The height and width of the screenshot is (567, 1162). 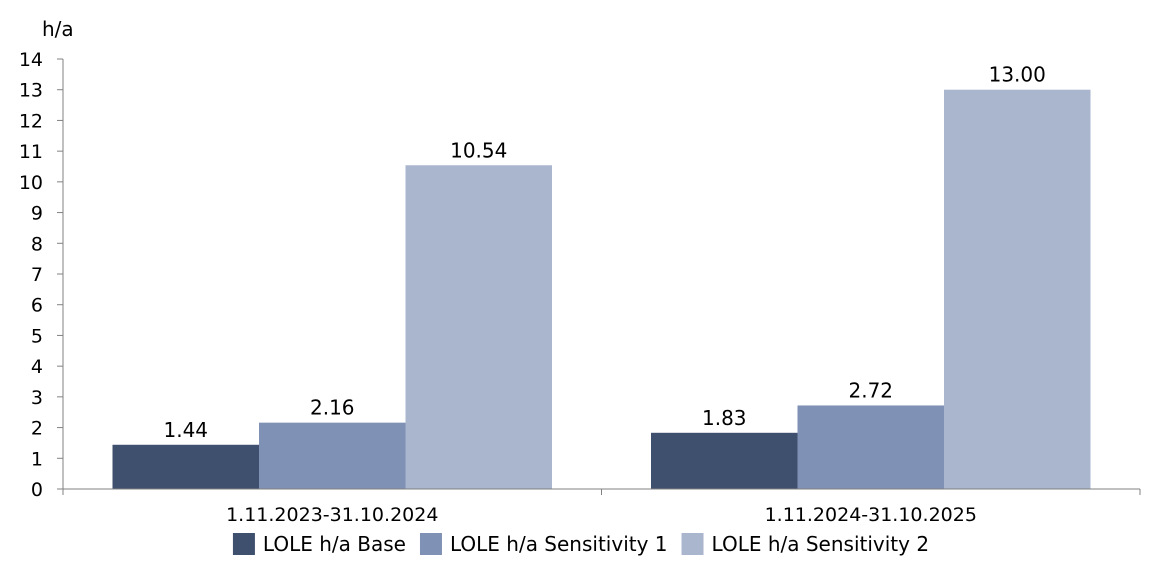 I want to click on y-tick-label: 4, so click(x=37, y=367).